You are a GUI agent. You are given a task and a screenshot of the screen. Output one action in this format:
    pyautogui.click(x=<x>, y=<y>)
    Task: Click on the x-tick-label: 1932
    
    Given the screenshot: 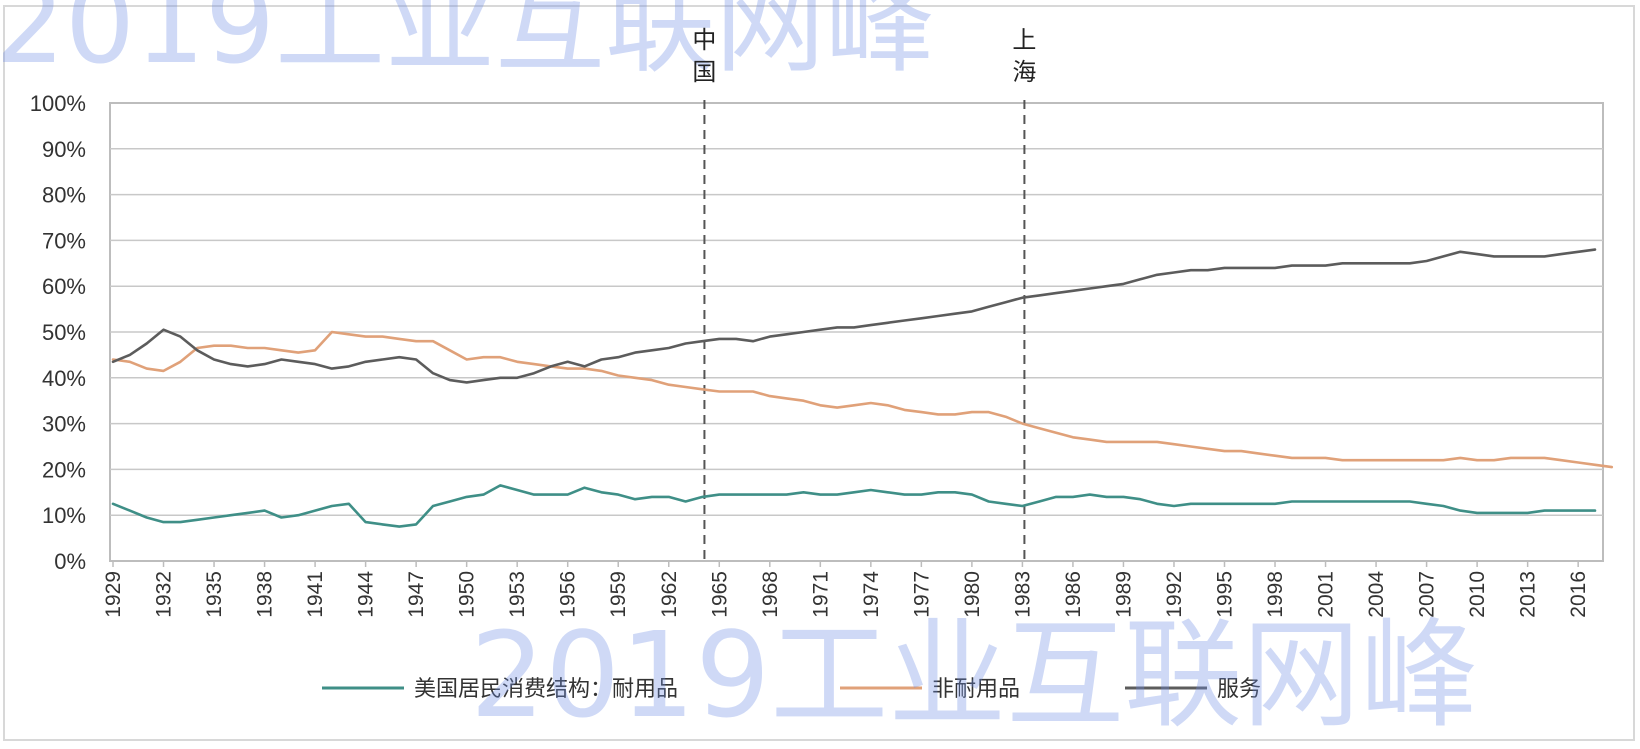 What is the action you would take?
    pyautogui.click(x=164, y=594)
    